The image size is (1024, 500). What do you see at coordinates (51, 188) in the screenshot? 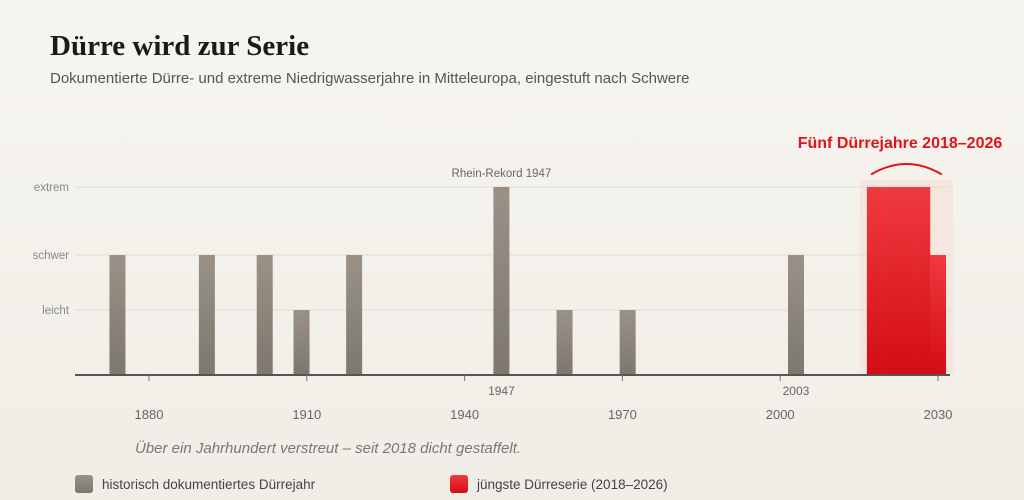
I see `y-tick-label-extrem: extrem` at bounding box center [51, 188].